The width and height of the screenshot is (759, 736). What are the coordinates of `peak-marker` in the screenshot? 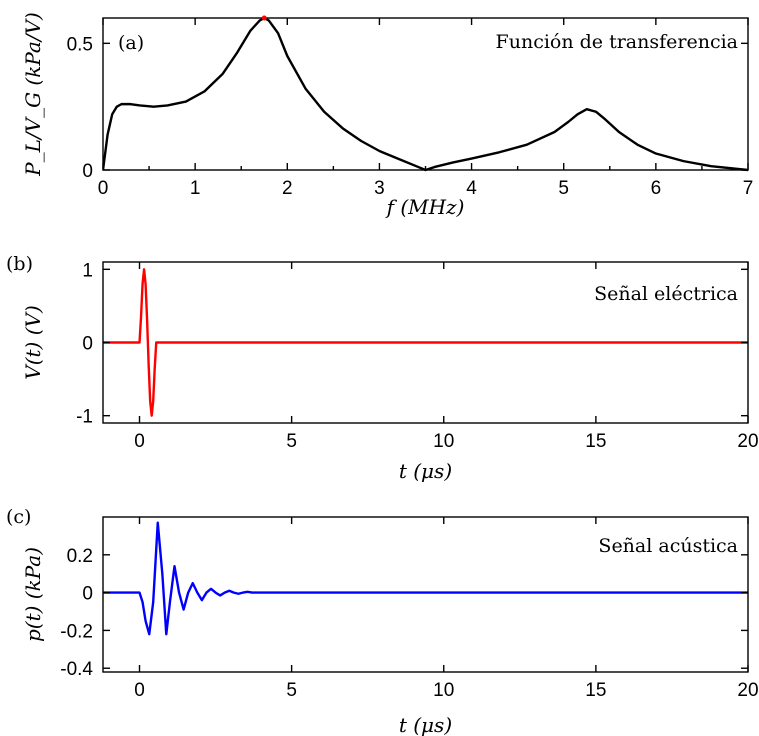 It's located at (264, 18).